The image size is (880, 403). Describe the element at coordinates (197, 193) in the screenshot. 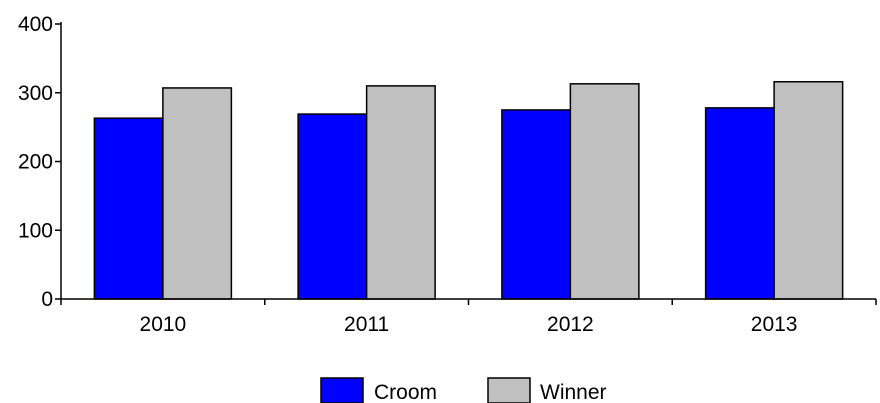

I see `bar-winner-2010` at that location.